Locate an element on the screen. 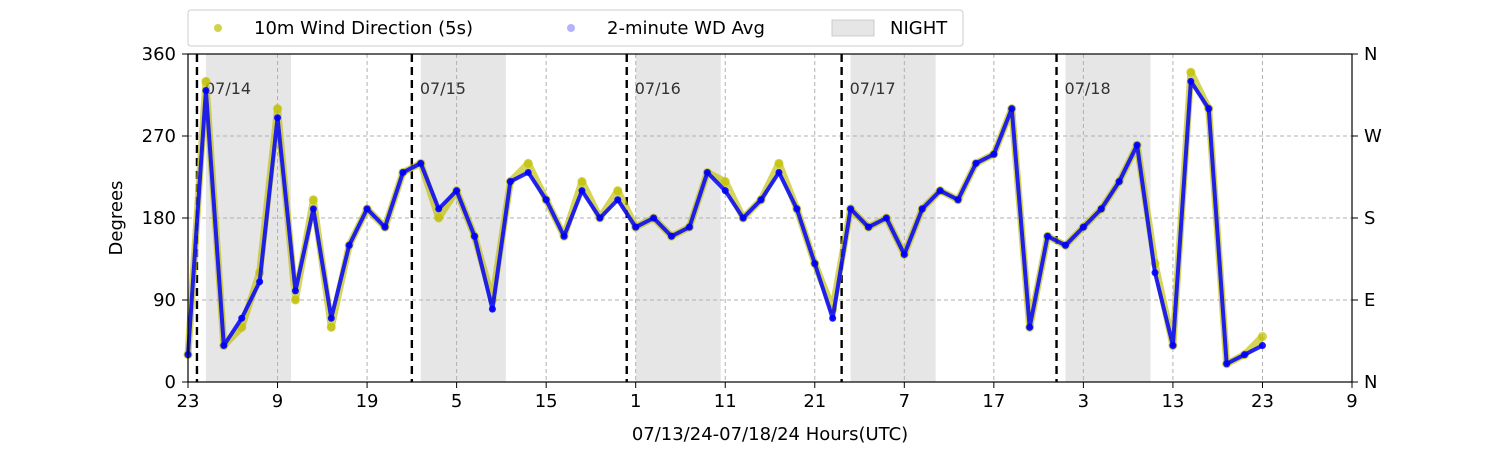 The image size is (1500, 454). legend-box is located at coordinates (575, 28).